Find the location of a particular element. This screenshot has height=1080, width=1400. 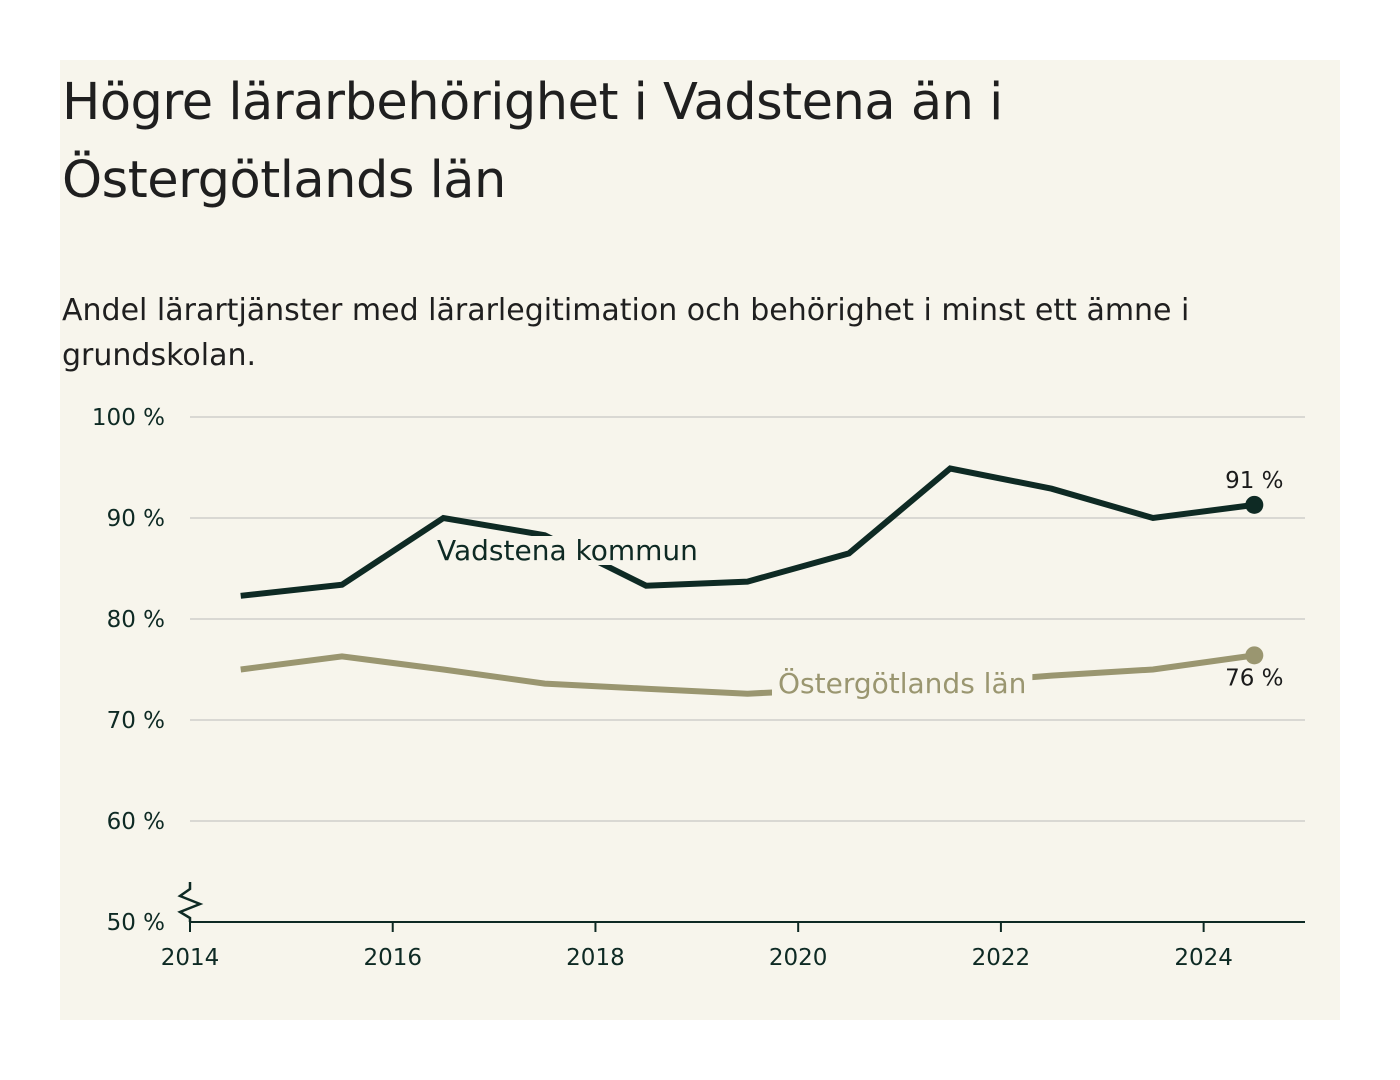

x-tick-label: 2014 is located at coordinates (190, 958).